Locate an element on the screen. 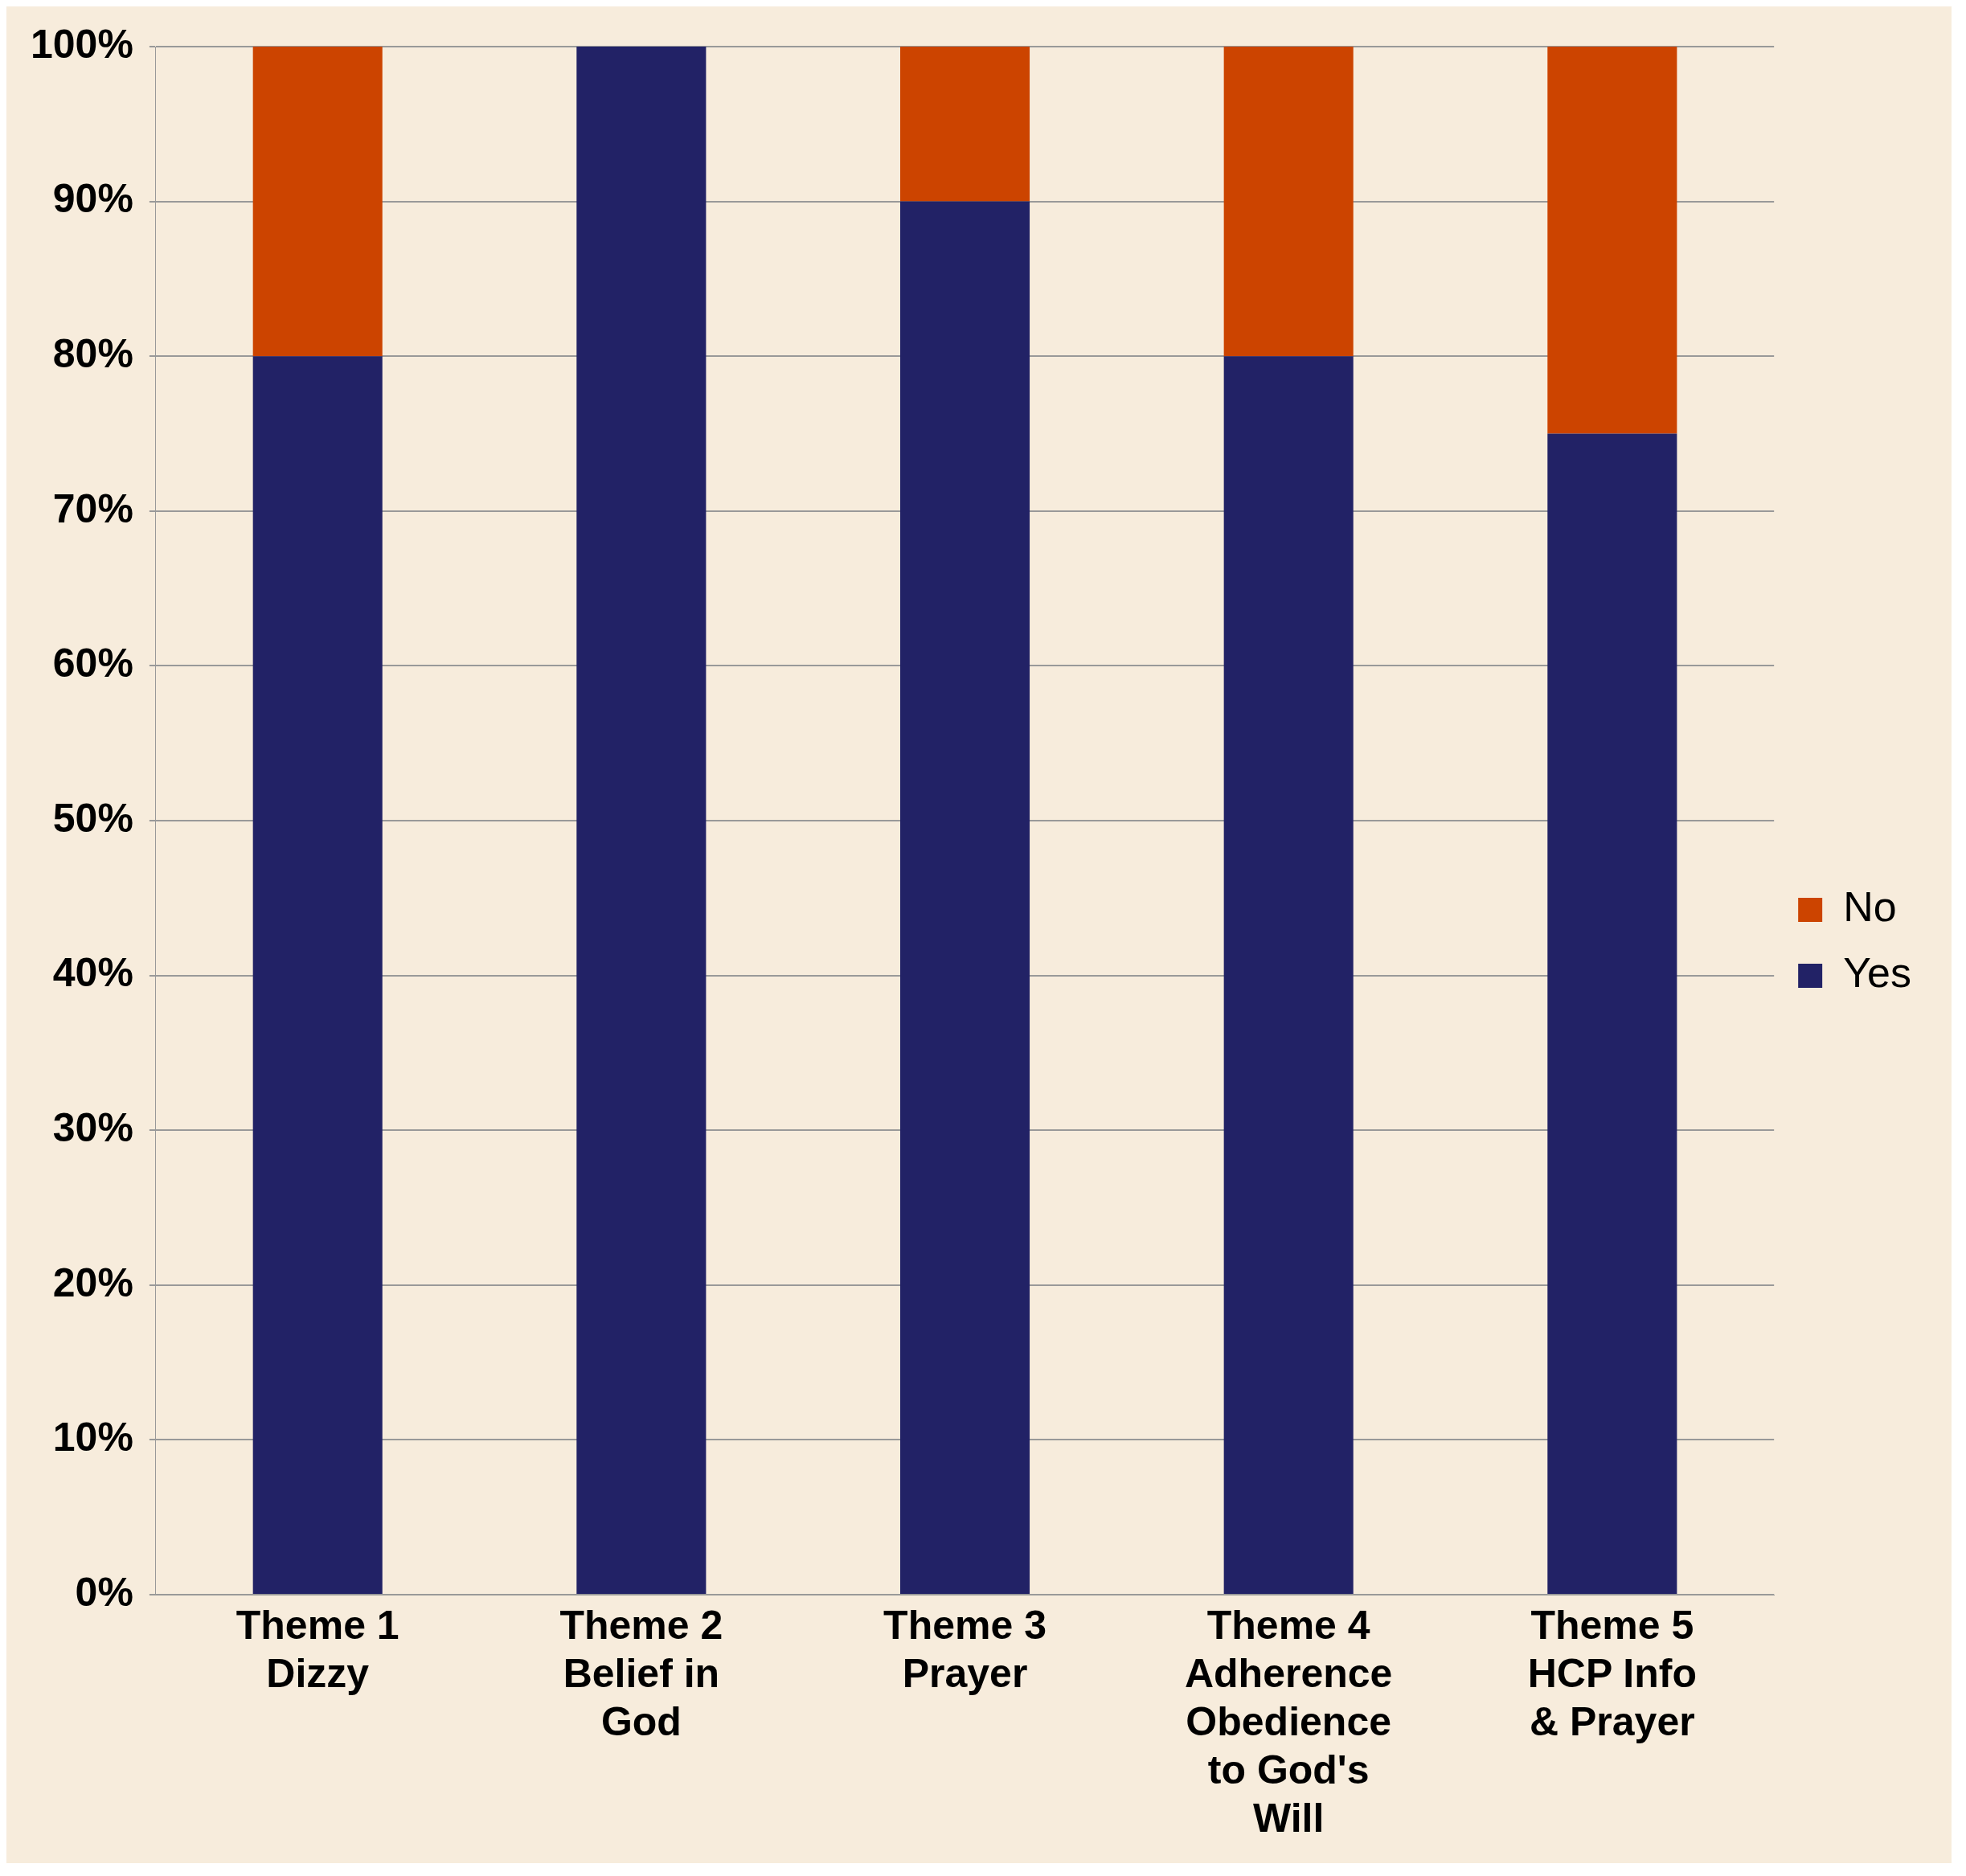  x-tick-label: Theme 5 HCP Info & Prayer is located at coordinates (1612, 1673).